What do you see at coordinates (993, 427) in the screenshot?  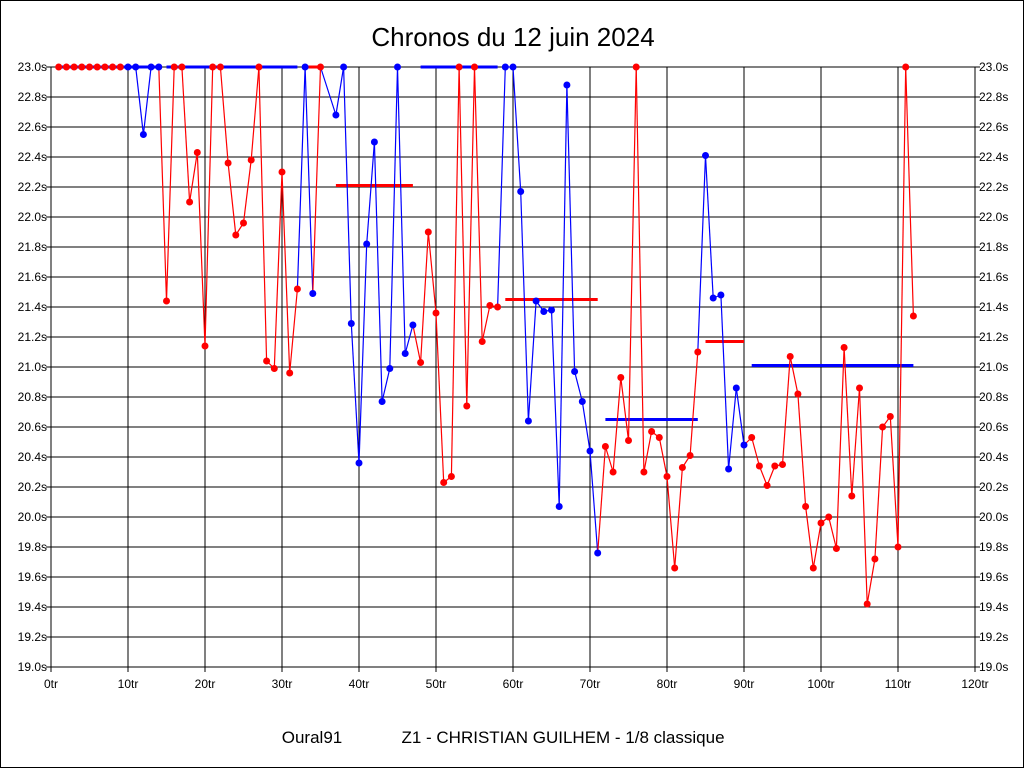 I see `y-tick-label-right: 20.6s` at bounding box center [993, 427].